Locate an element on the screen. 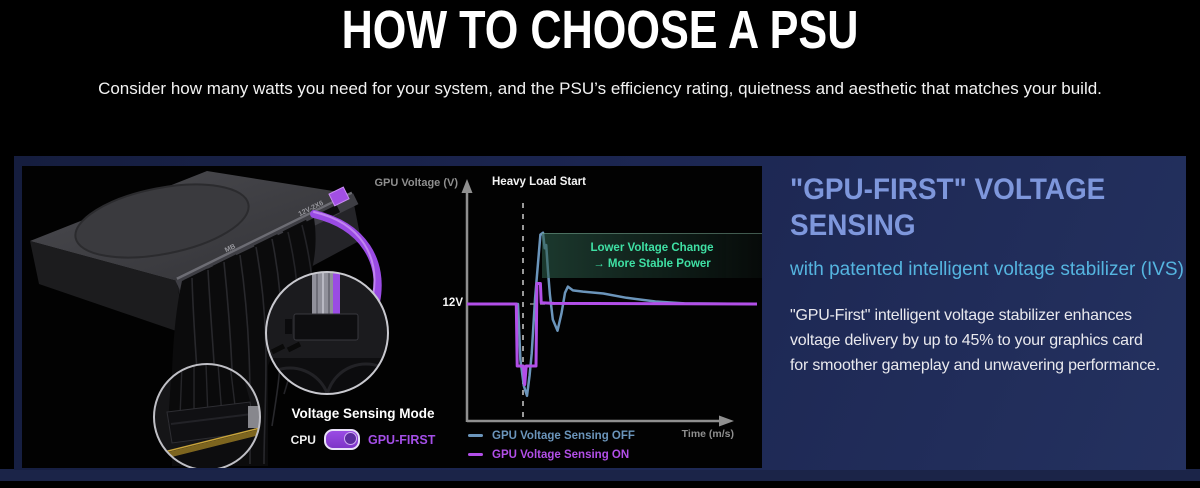 This screenshot has width=1200, height=488. voltage-chart-plot is located at coordinates (609, 303).